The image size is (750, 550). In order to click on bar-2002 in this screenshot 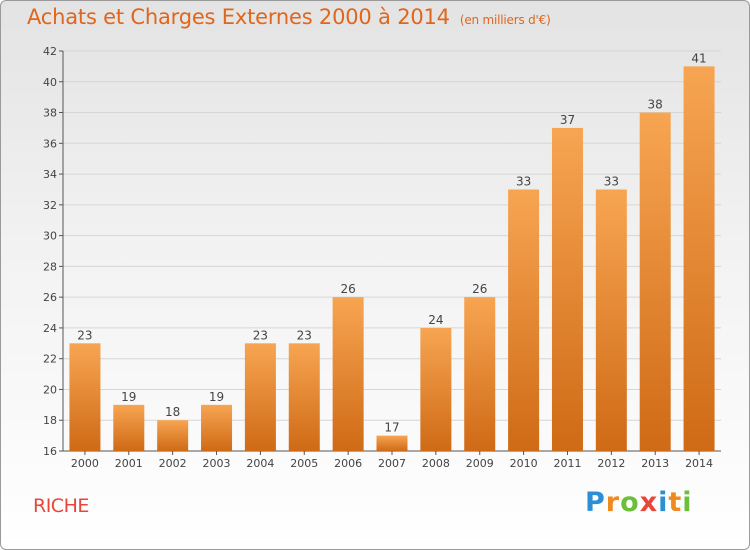, I will do `click(173, 435)`.